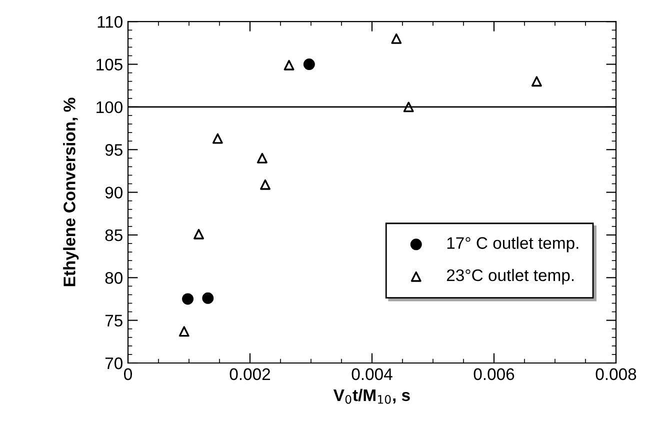 The image size is (647, 443). Describe the element at coordinates (616, 374) in the screenshot. I see `x-tick-label: 0.008` at that location.